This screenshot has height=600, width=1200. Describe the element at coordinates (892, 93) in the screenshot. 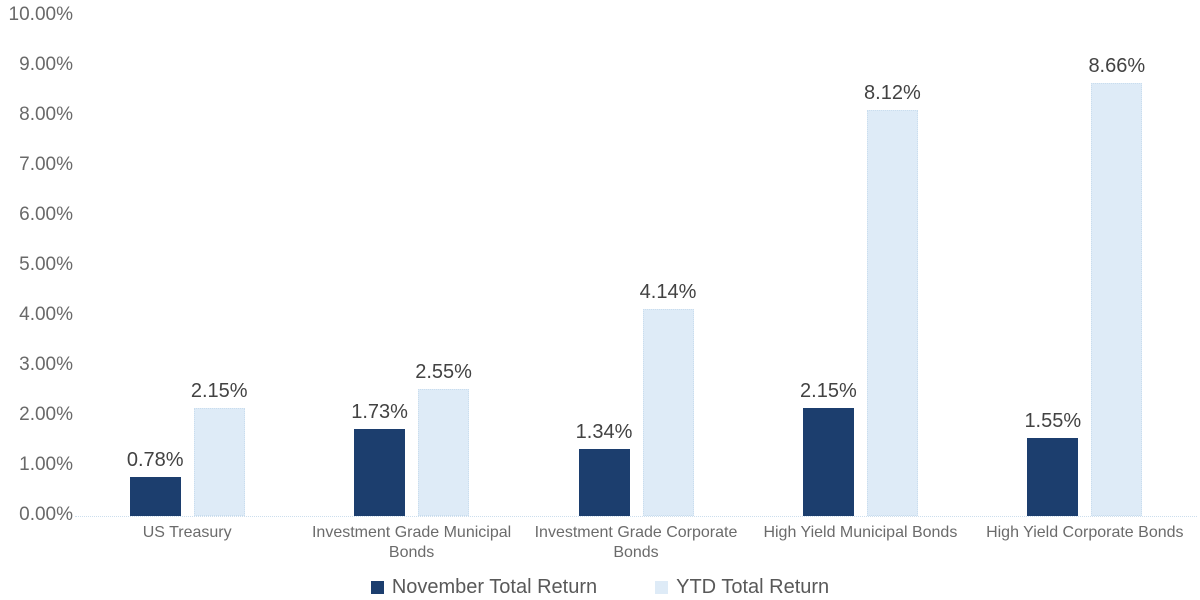

I see `bar-value-label: 8.12%` at that location.